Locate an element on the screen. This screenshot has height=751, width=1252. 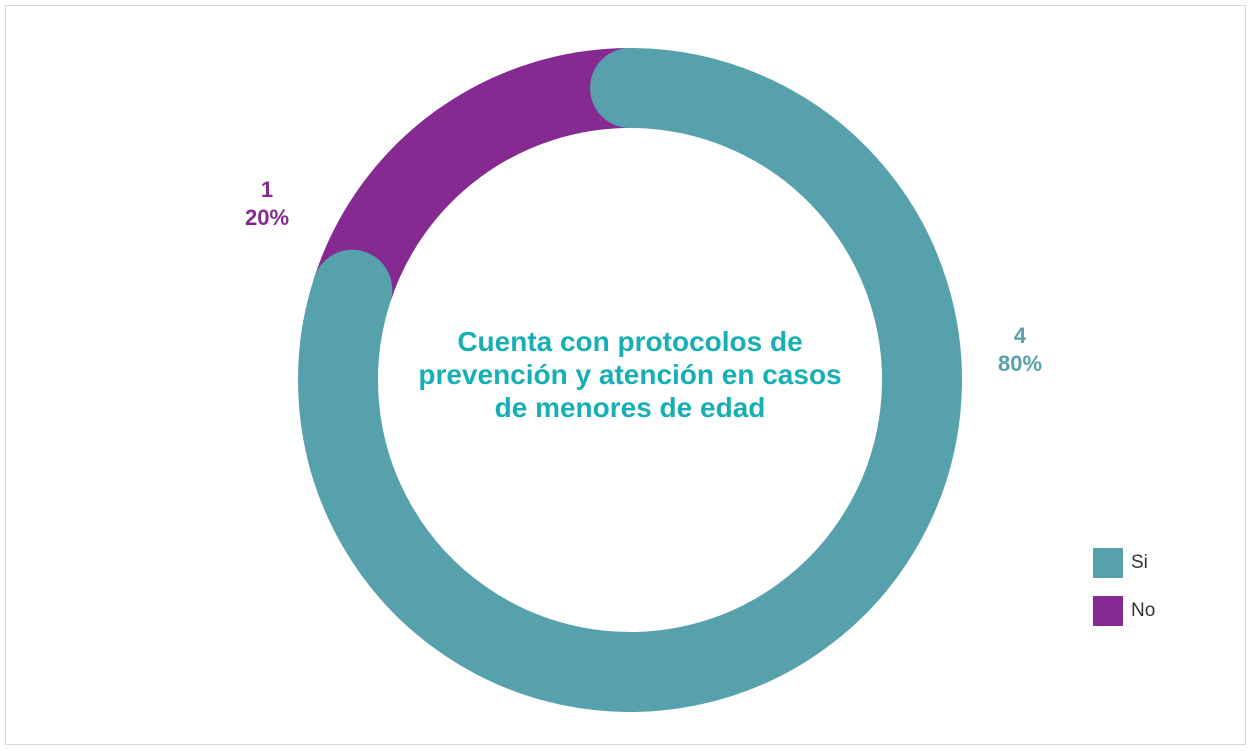
legend-swatch-si is located at coordinates (1108, 563).